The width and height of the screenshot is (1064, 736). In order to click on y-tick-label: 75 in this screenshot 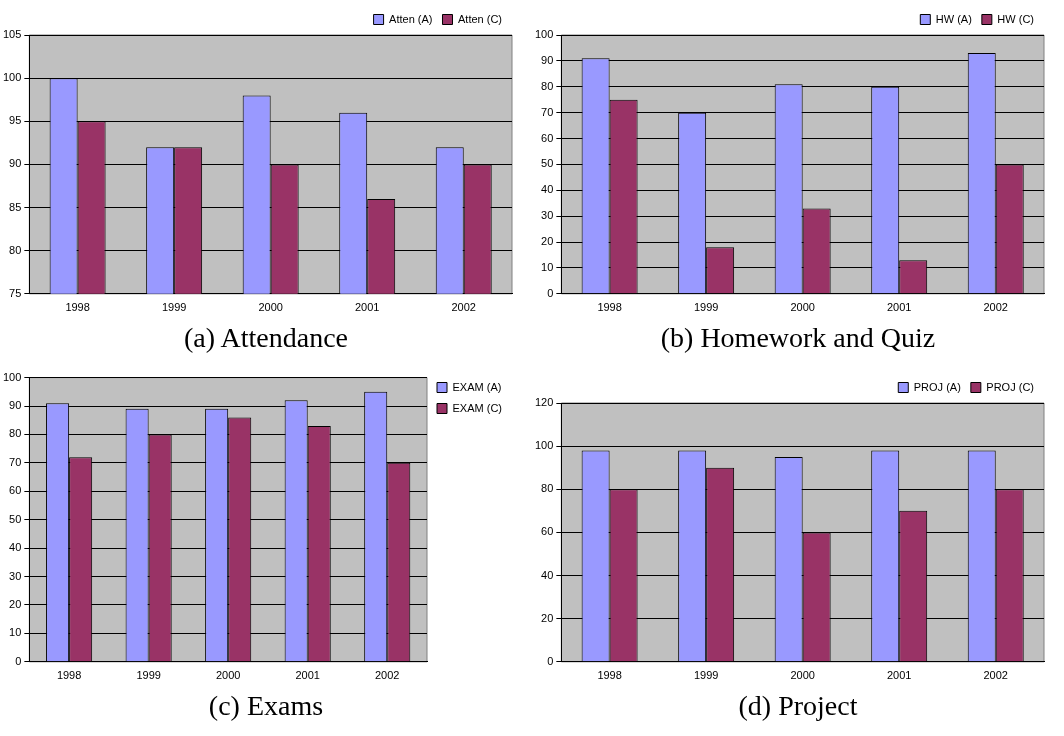, I will do `click(15, 292)`.